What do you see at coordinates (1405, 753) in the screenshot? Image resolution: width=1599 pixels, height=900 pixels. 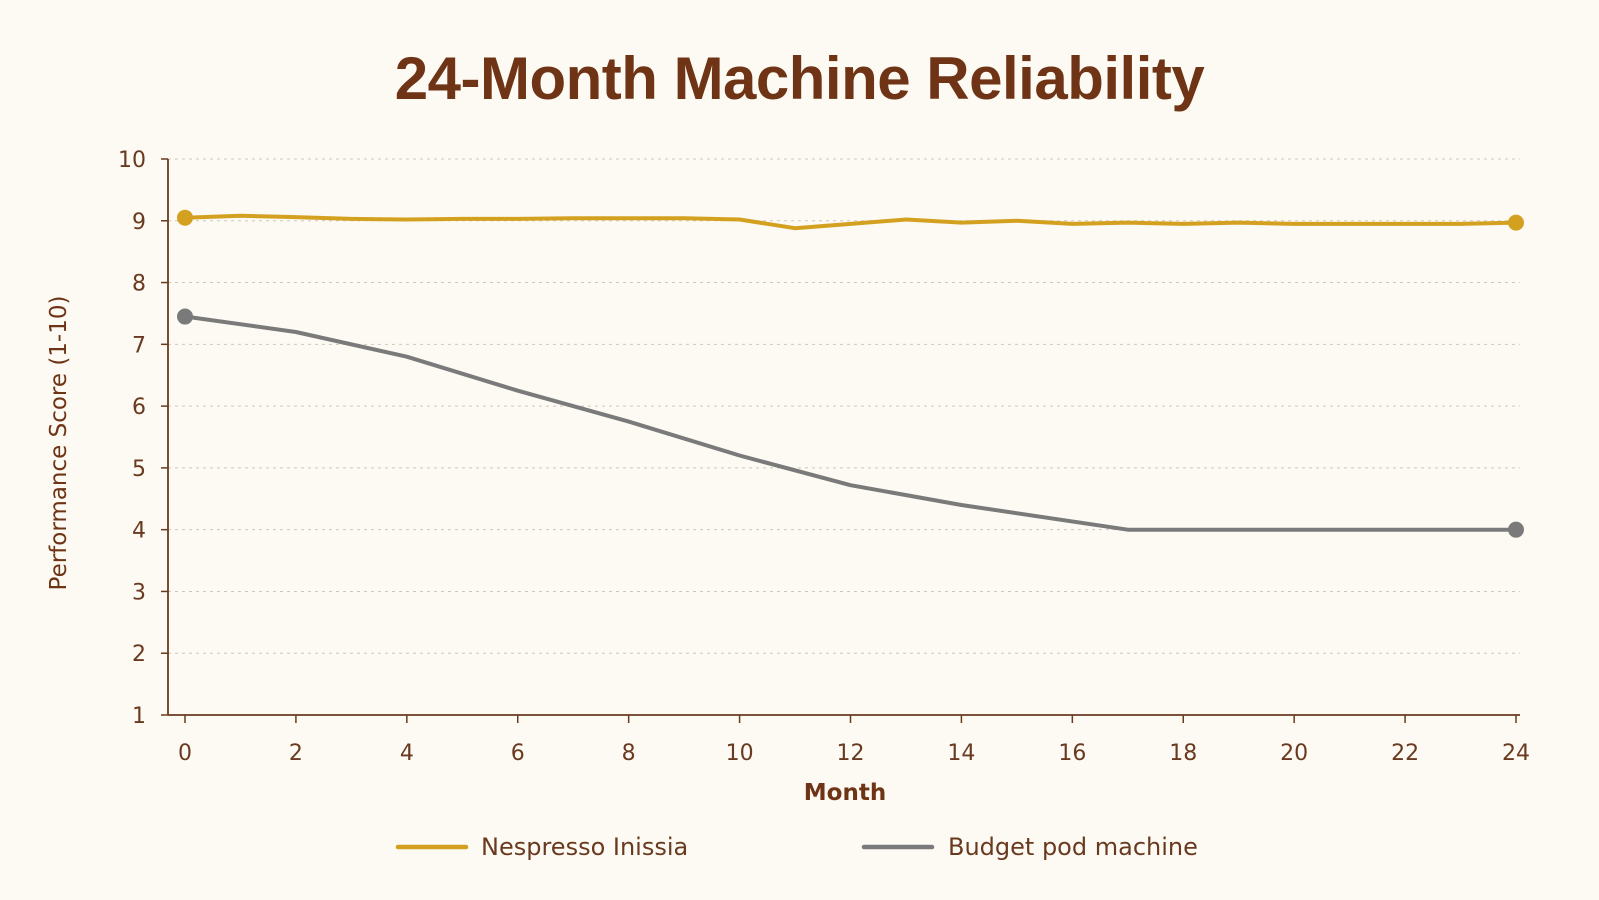 I see `x-tick-label: 22` at bounding box center [1405, 753].